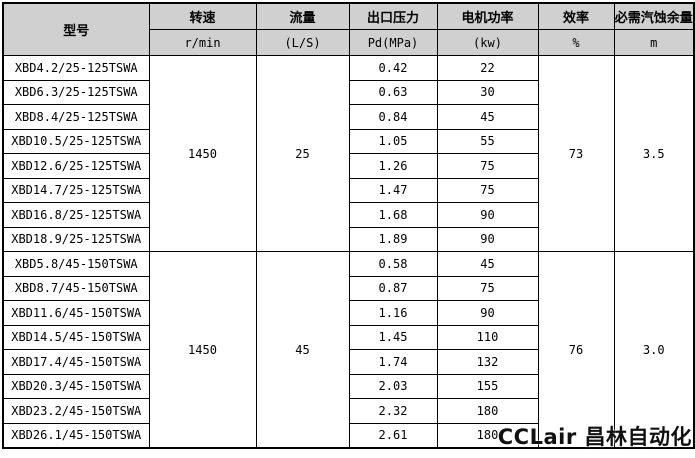  I want to click on header-speed: 转速, so click(202, 16).